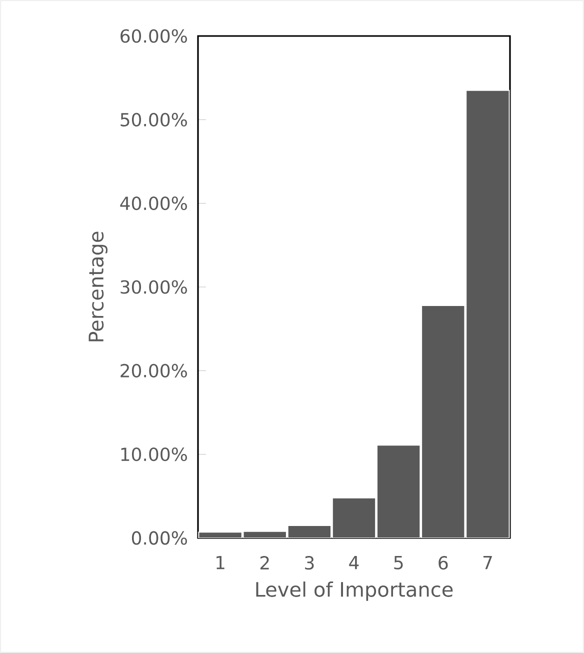 The width and height of the screenshot is (584, 653). Describe the element at coordinates (264, 563) in the screenshot. I see `x-tick-label: 2` at that location.